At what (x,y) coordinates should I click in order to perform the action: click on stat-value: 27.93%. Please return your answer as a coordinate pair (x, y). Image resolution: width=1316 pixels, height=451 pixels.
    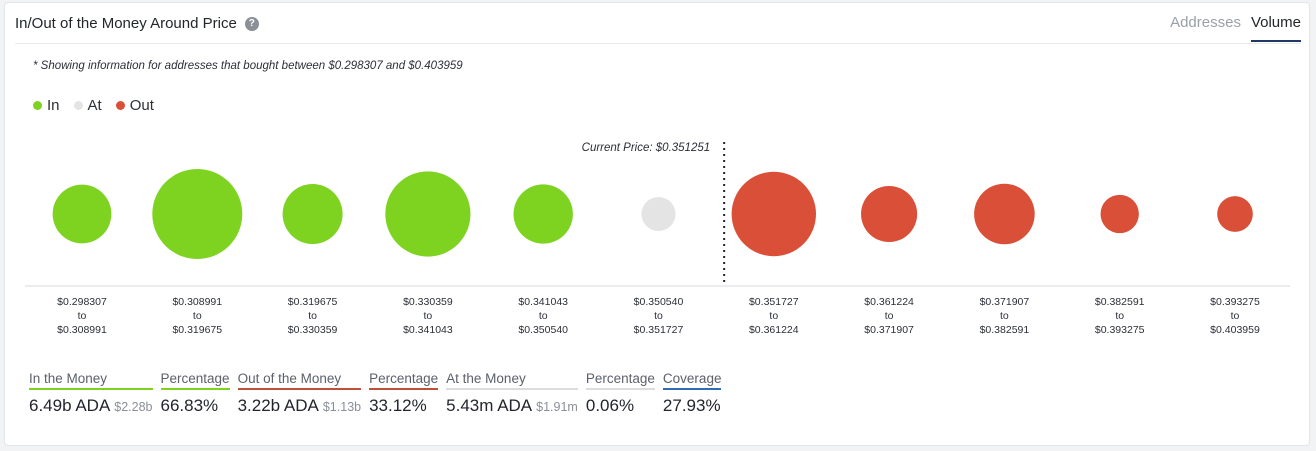
    Looking at the image, I should click on (692, 406).